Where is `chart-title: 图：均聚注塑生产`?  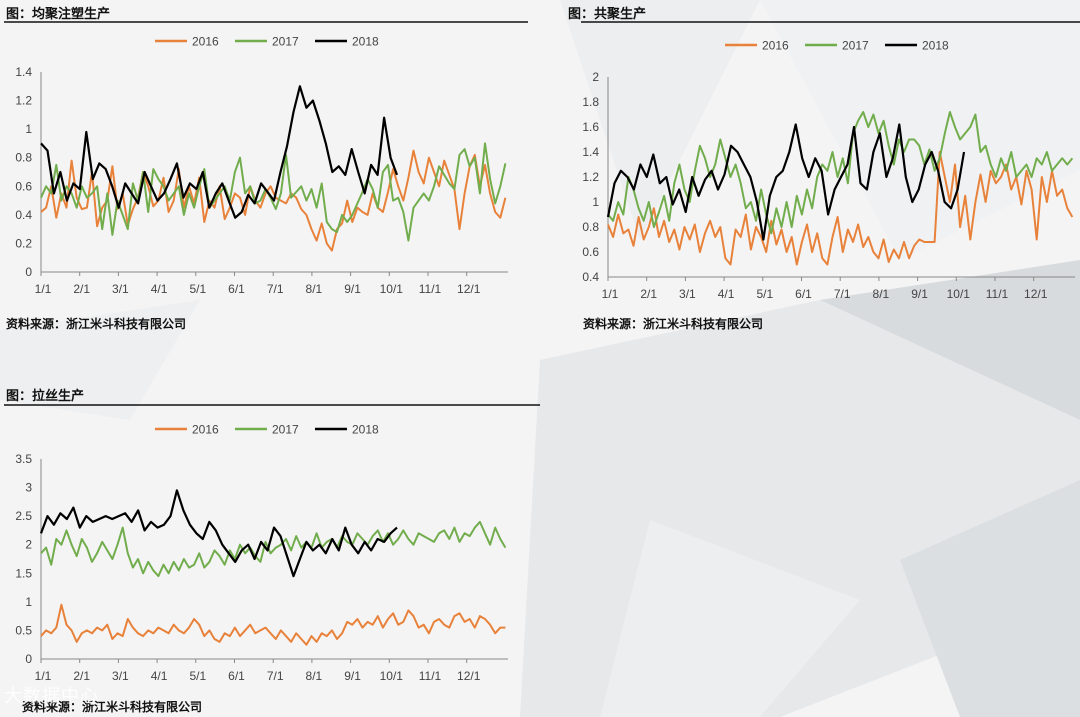 chart-title: 图：均聚注塑生产 is located at coordinates (58, 14).